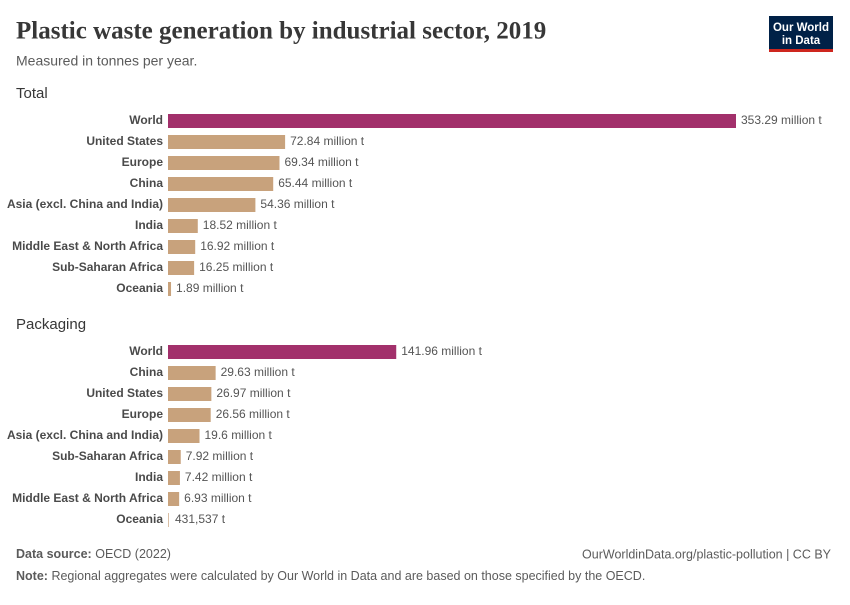 This screenshot has height=605, width=850. What do you see at coordinates (297, 204) in the screenshot?
I see `value-label: 54.36 million t` at bounding box center [297, 204].